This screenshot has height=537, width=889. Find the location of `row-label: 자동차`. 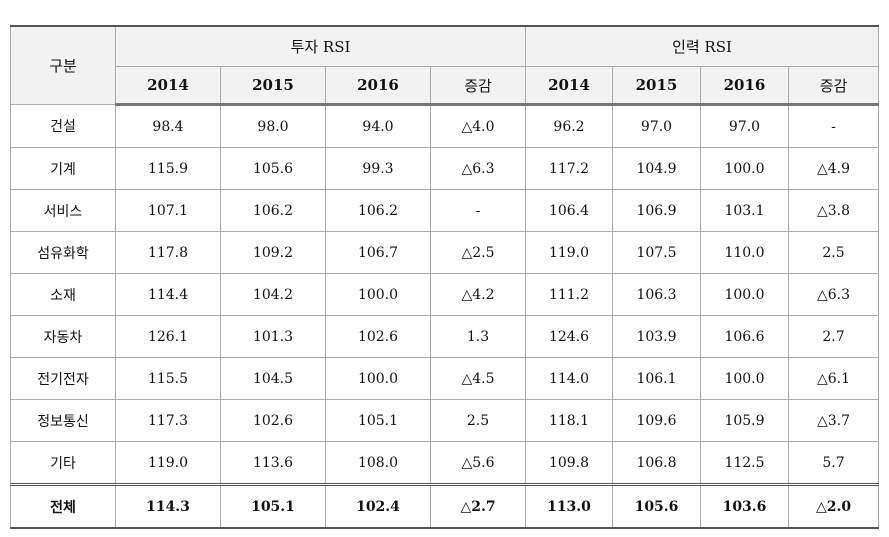

row-label: 자동차 is located at coordinates (63, 336).